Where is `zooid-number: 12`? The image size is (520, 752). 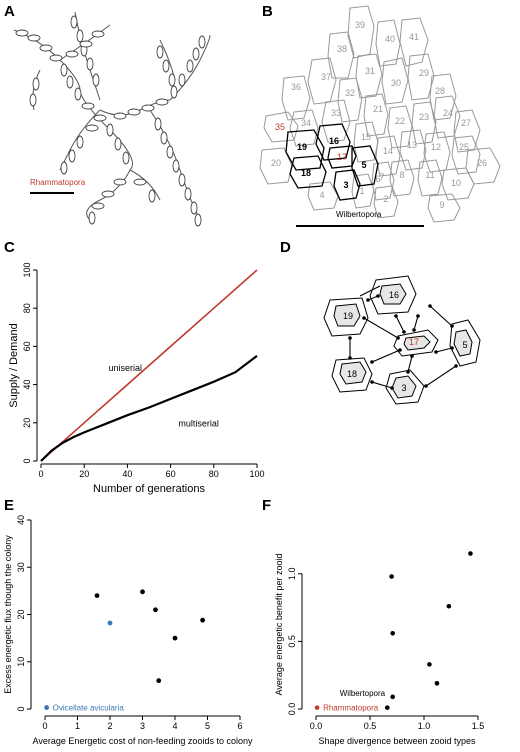
zooid-number: 12 is located at coordinates (436, 147).